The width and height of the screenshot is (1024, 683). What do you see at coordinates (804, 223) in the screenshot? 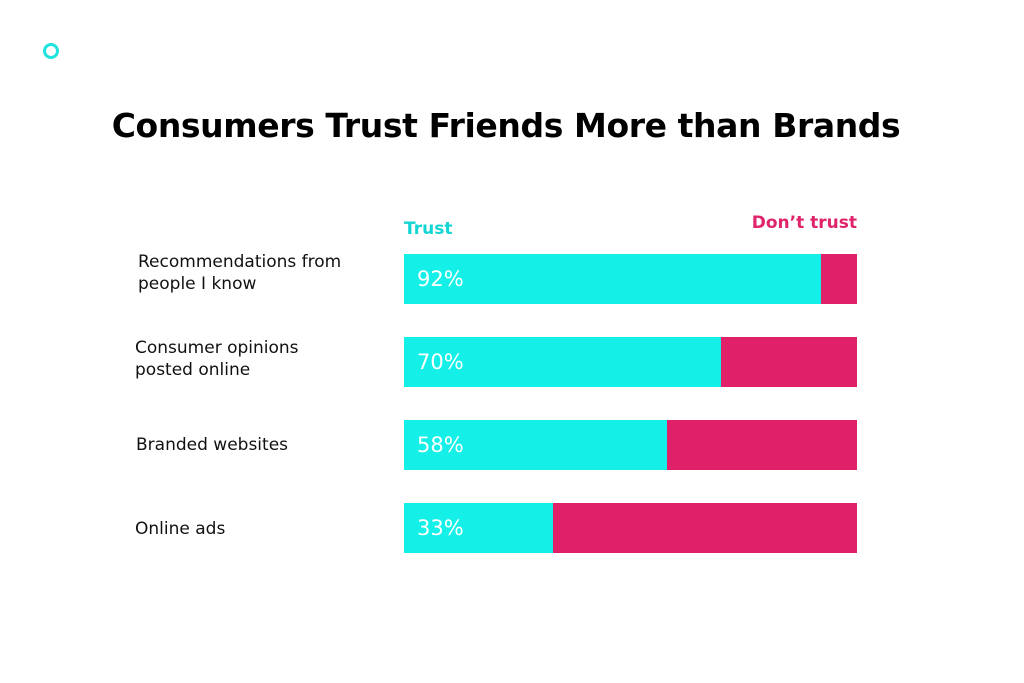
I see `legend-distrust: Don’t trust` at bounding box center [804, 223].